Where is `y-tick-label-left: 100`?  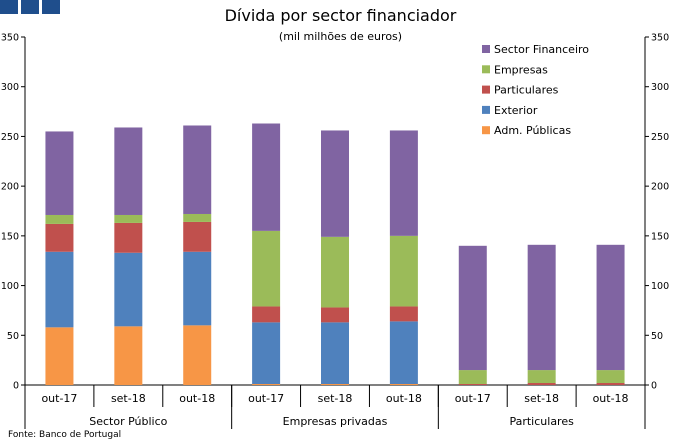 y-tick-label-left: 100 is located at coordinates (10, 286).